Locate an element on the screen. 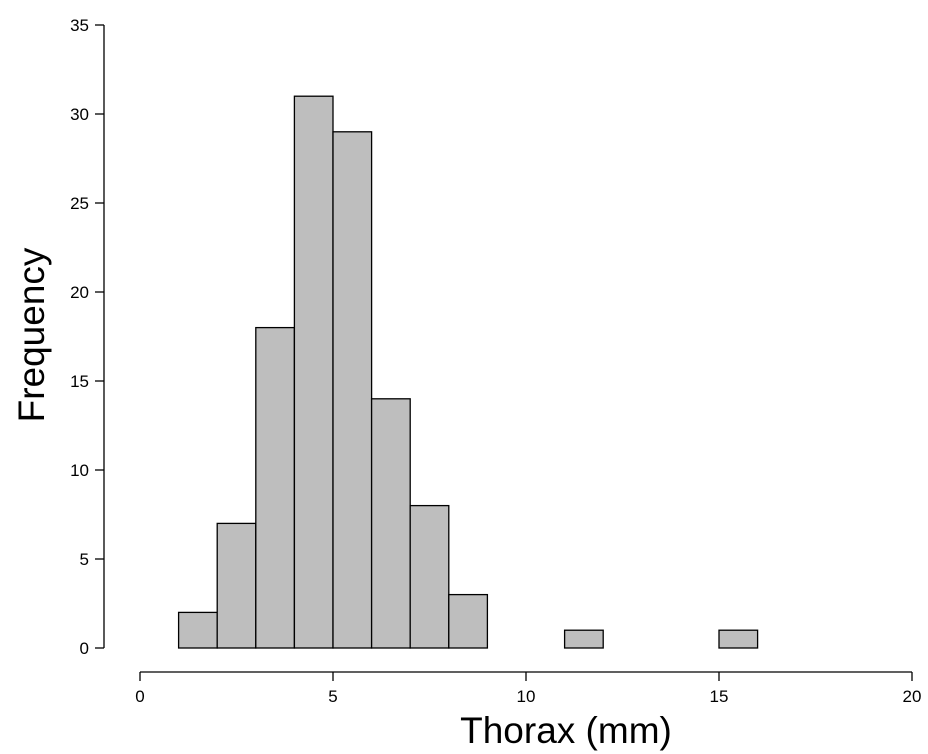 The height and width of the screenshot is (754, 928). x-tick-label: 15 is located at coordinates (719, 696).